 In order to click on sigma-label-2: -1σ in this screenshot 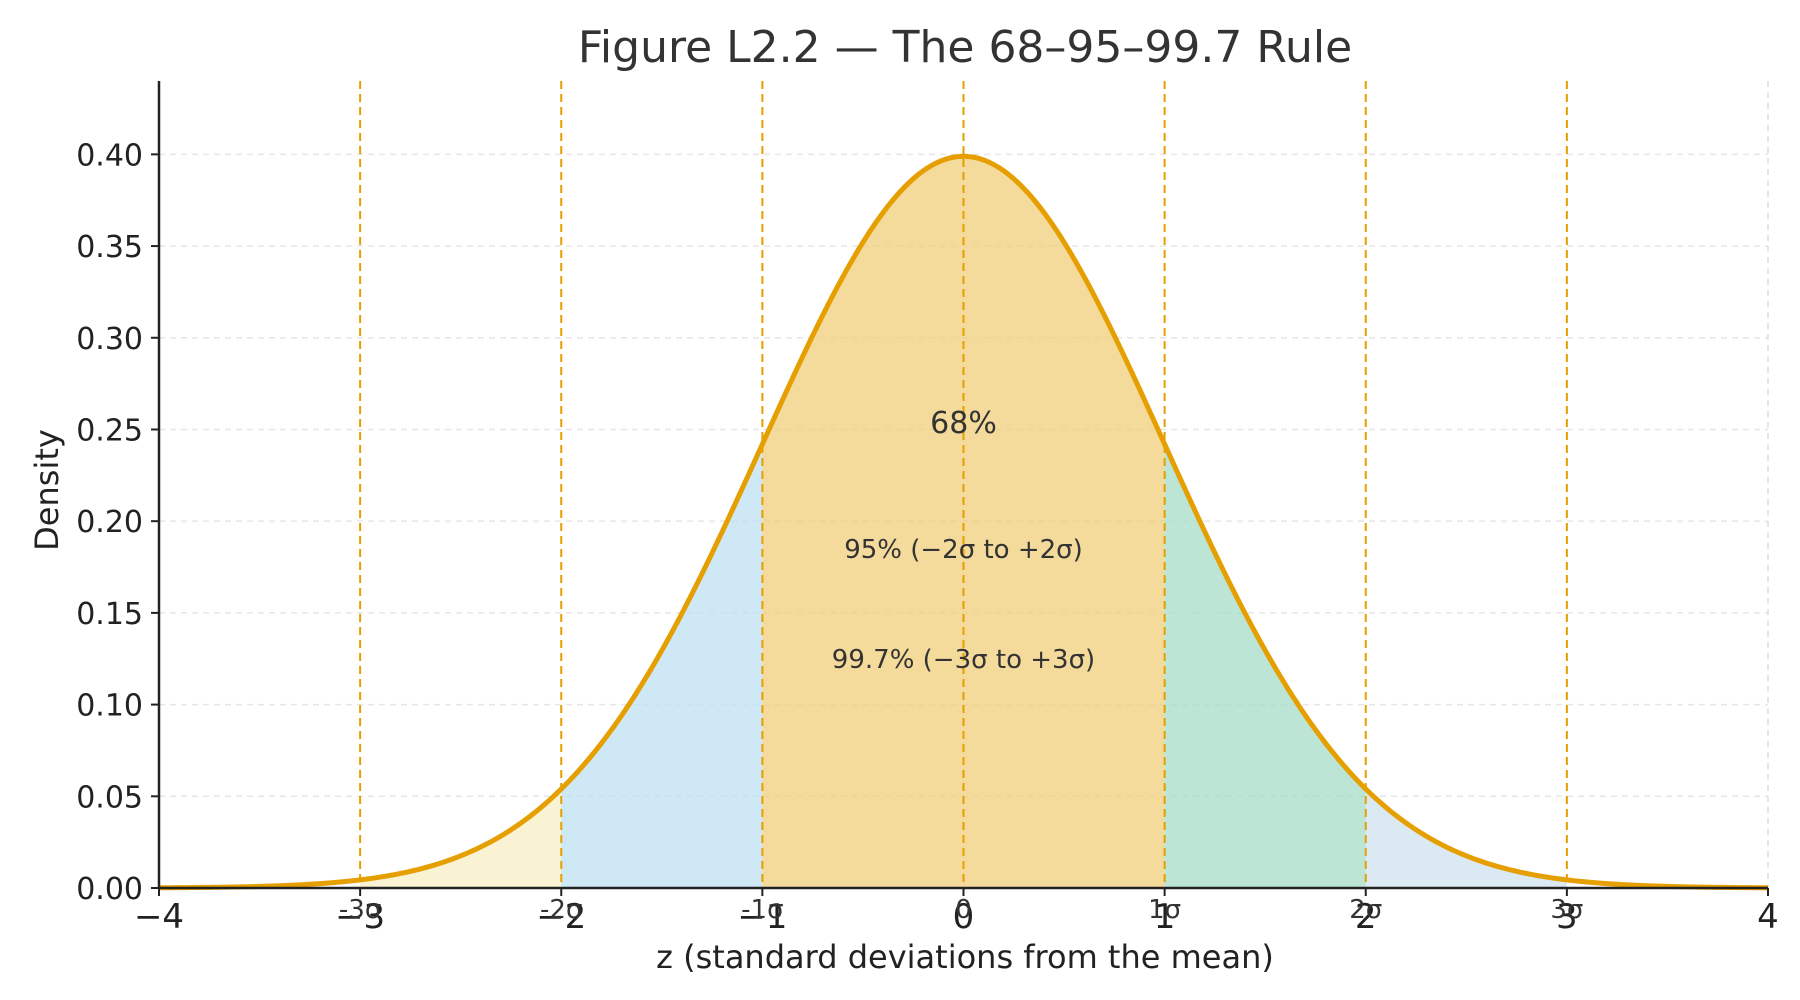, I will do `click(762, 910)`.